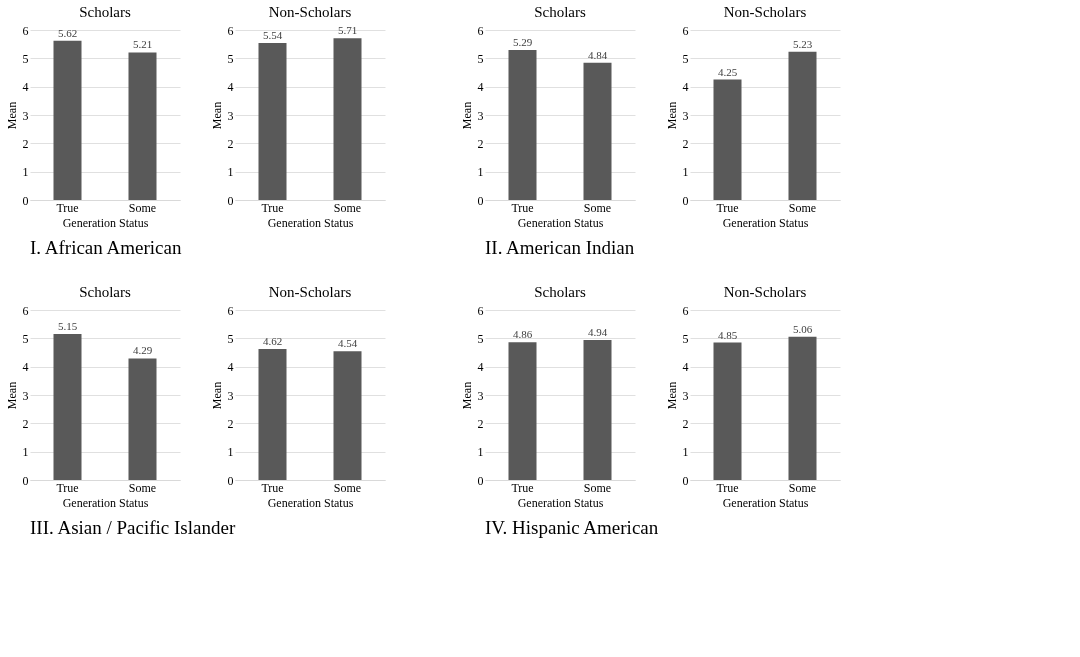 Image resolution: width=1080 pixels, height=657 pixels. What do you see at coordinates (106, 247) in the screenshot?
I see `text: I. African American` at bounding box center [106, 247].